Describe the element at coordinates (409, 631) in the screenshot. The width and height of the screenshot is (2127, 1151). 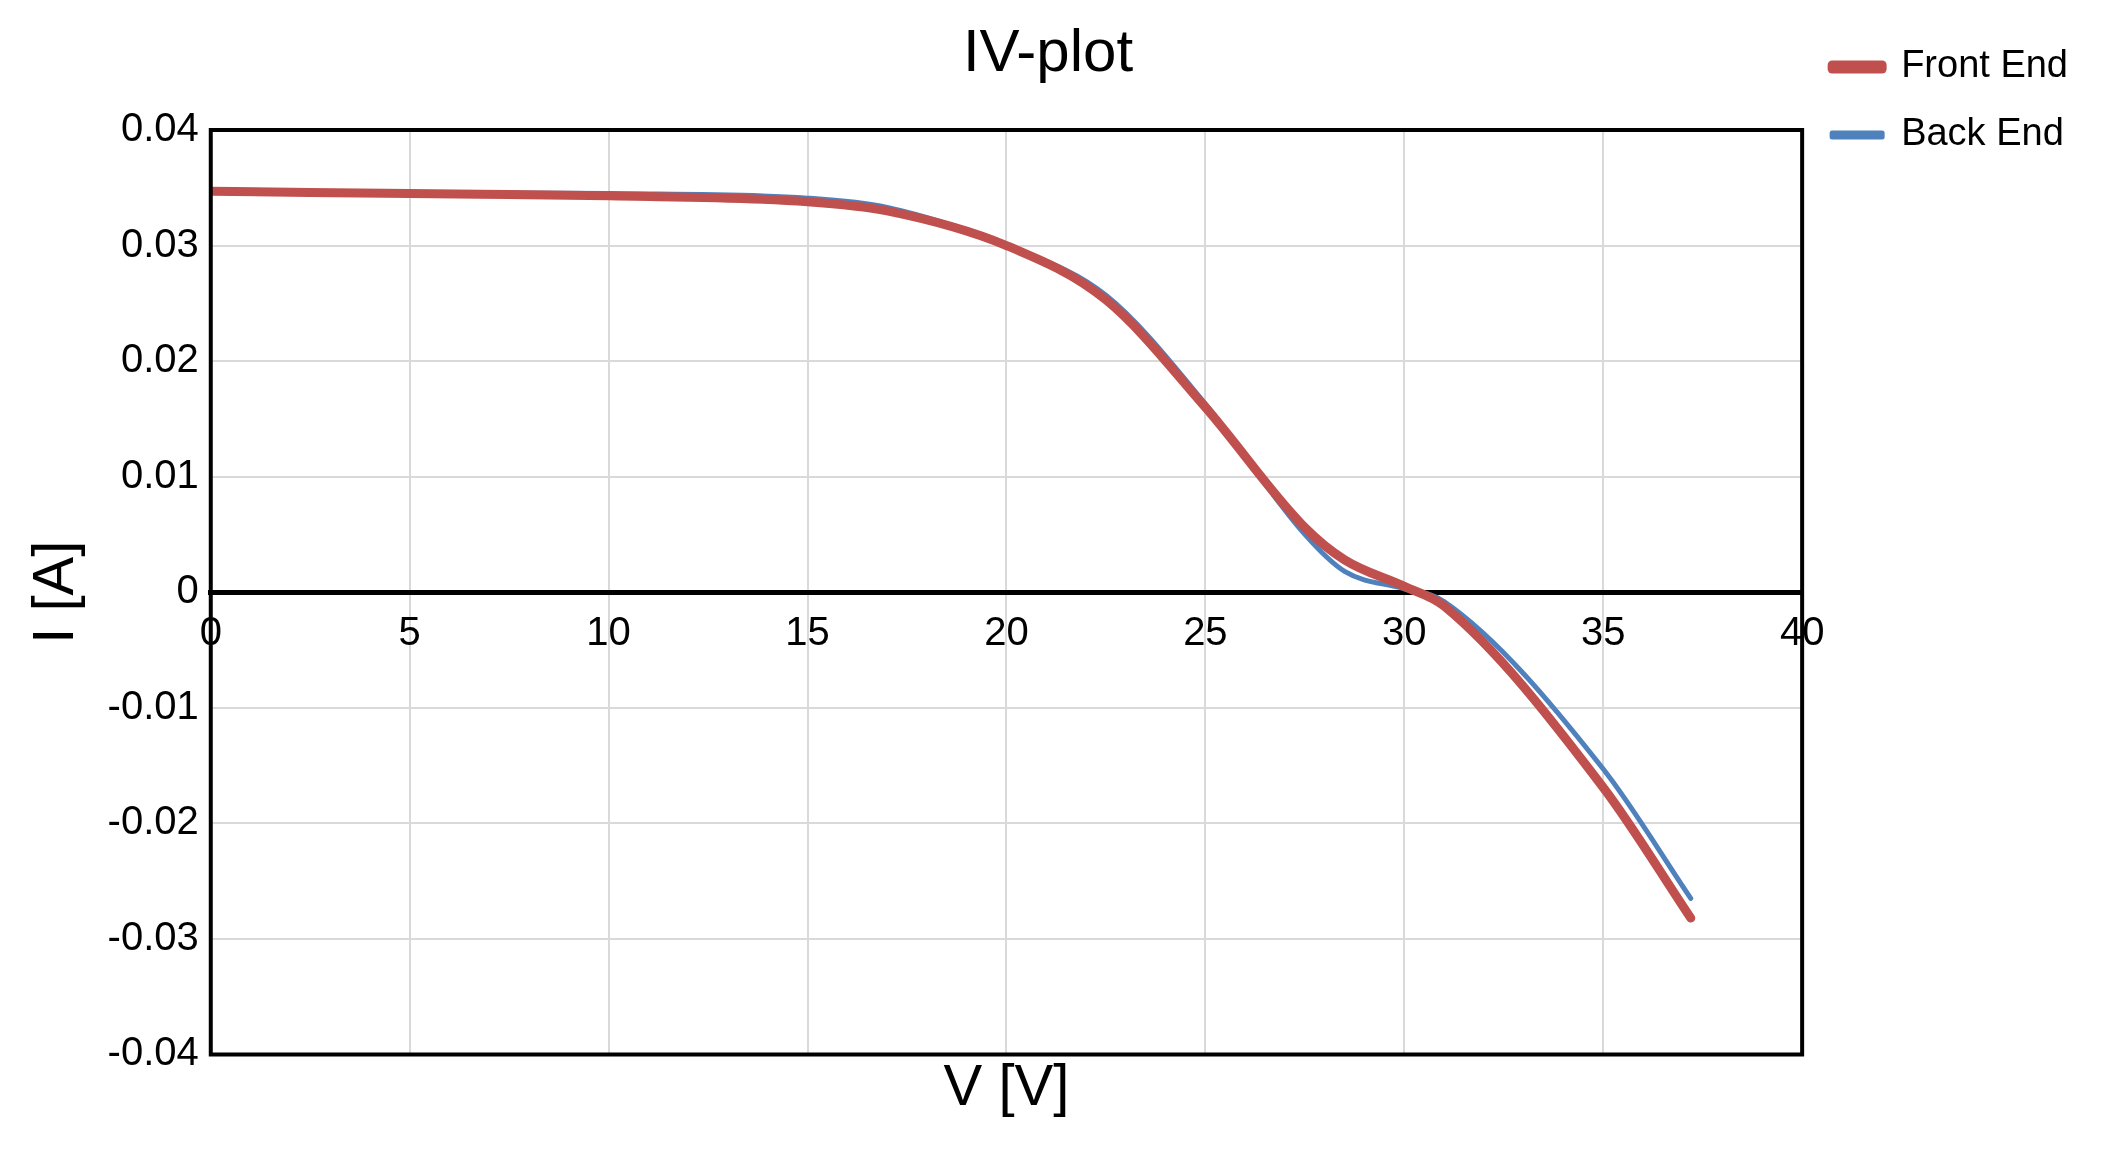
I see `x-tick-label: 5` at that location.